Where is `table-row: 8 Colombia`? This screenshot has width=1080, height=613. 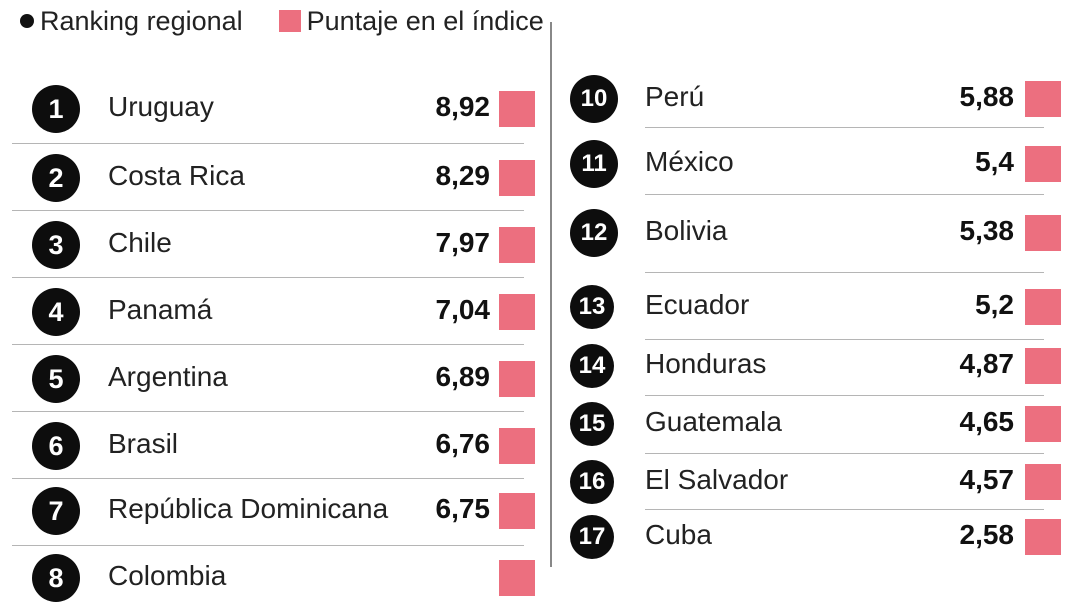 table-row: 8 Colombia is located at coordinates (273, 579).